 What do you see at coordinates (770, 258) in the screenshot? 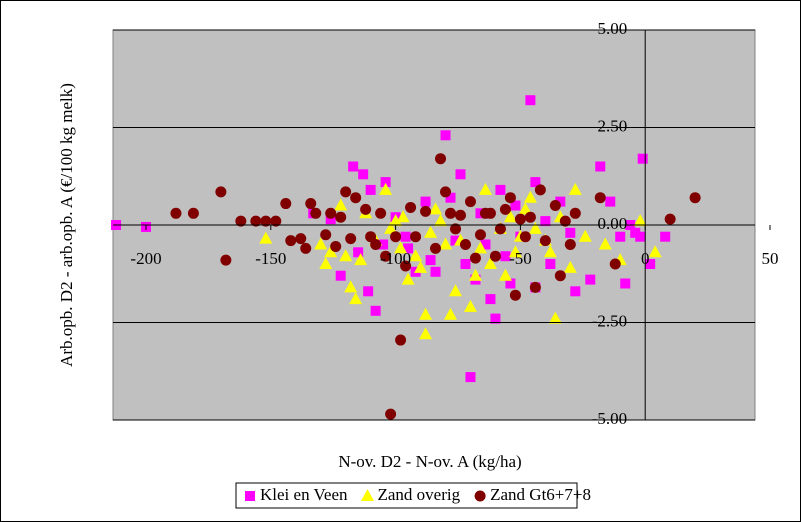
I see `x-tick-label: 50` at bounding box center [770, 258].